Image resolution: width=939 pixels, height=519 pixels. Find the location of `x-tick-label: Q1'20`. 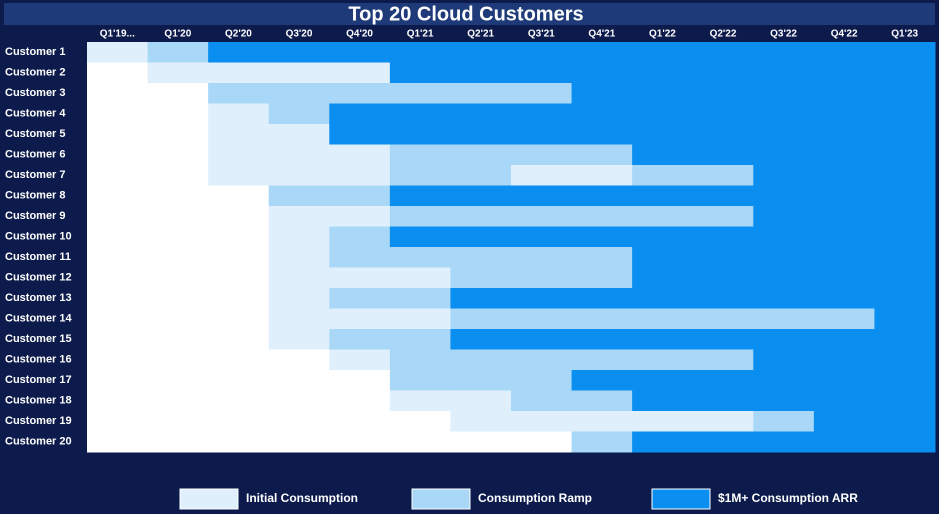

x-tick-label: Q1'20 is located at coordinates (177, 34).